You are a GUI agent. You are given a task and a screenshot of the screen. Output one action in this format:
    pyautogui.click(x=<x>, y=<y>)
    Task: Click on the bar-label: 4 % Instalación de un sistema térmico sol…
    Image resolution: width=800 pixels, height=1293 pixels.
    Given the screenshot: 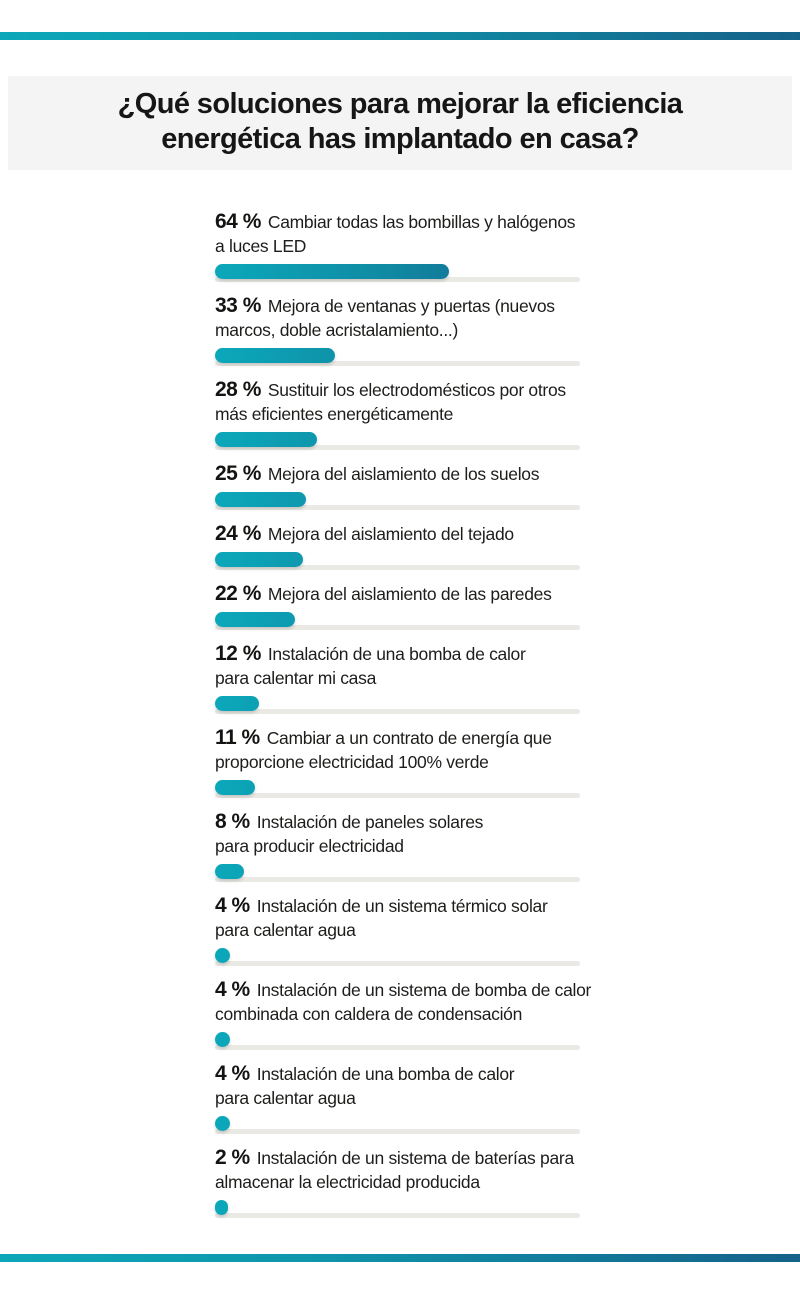 What is the action you would take?
    pyautogui.click(x=430, y=918)
    